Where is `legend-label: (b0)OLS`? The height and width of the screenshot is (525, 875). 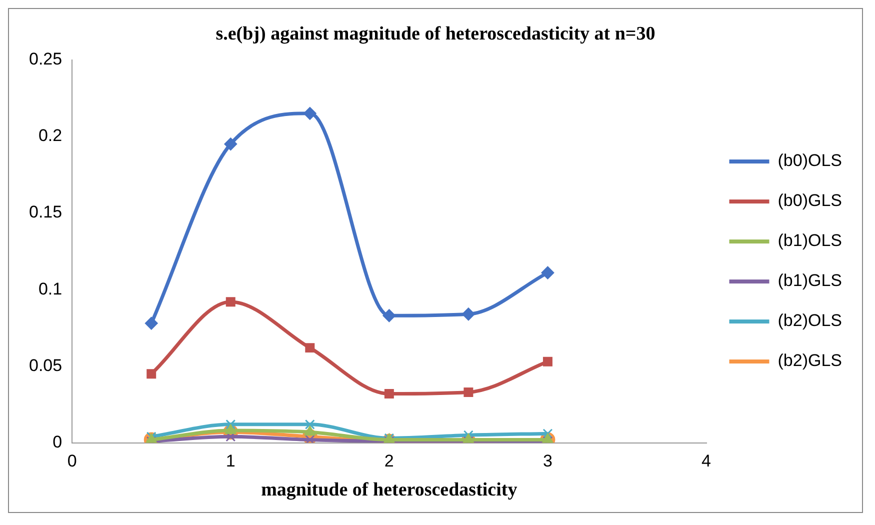 legend-label: (b0)OLS is located at coordinates (810, 160).